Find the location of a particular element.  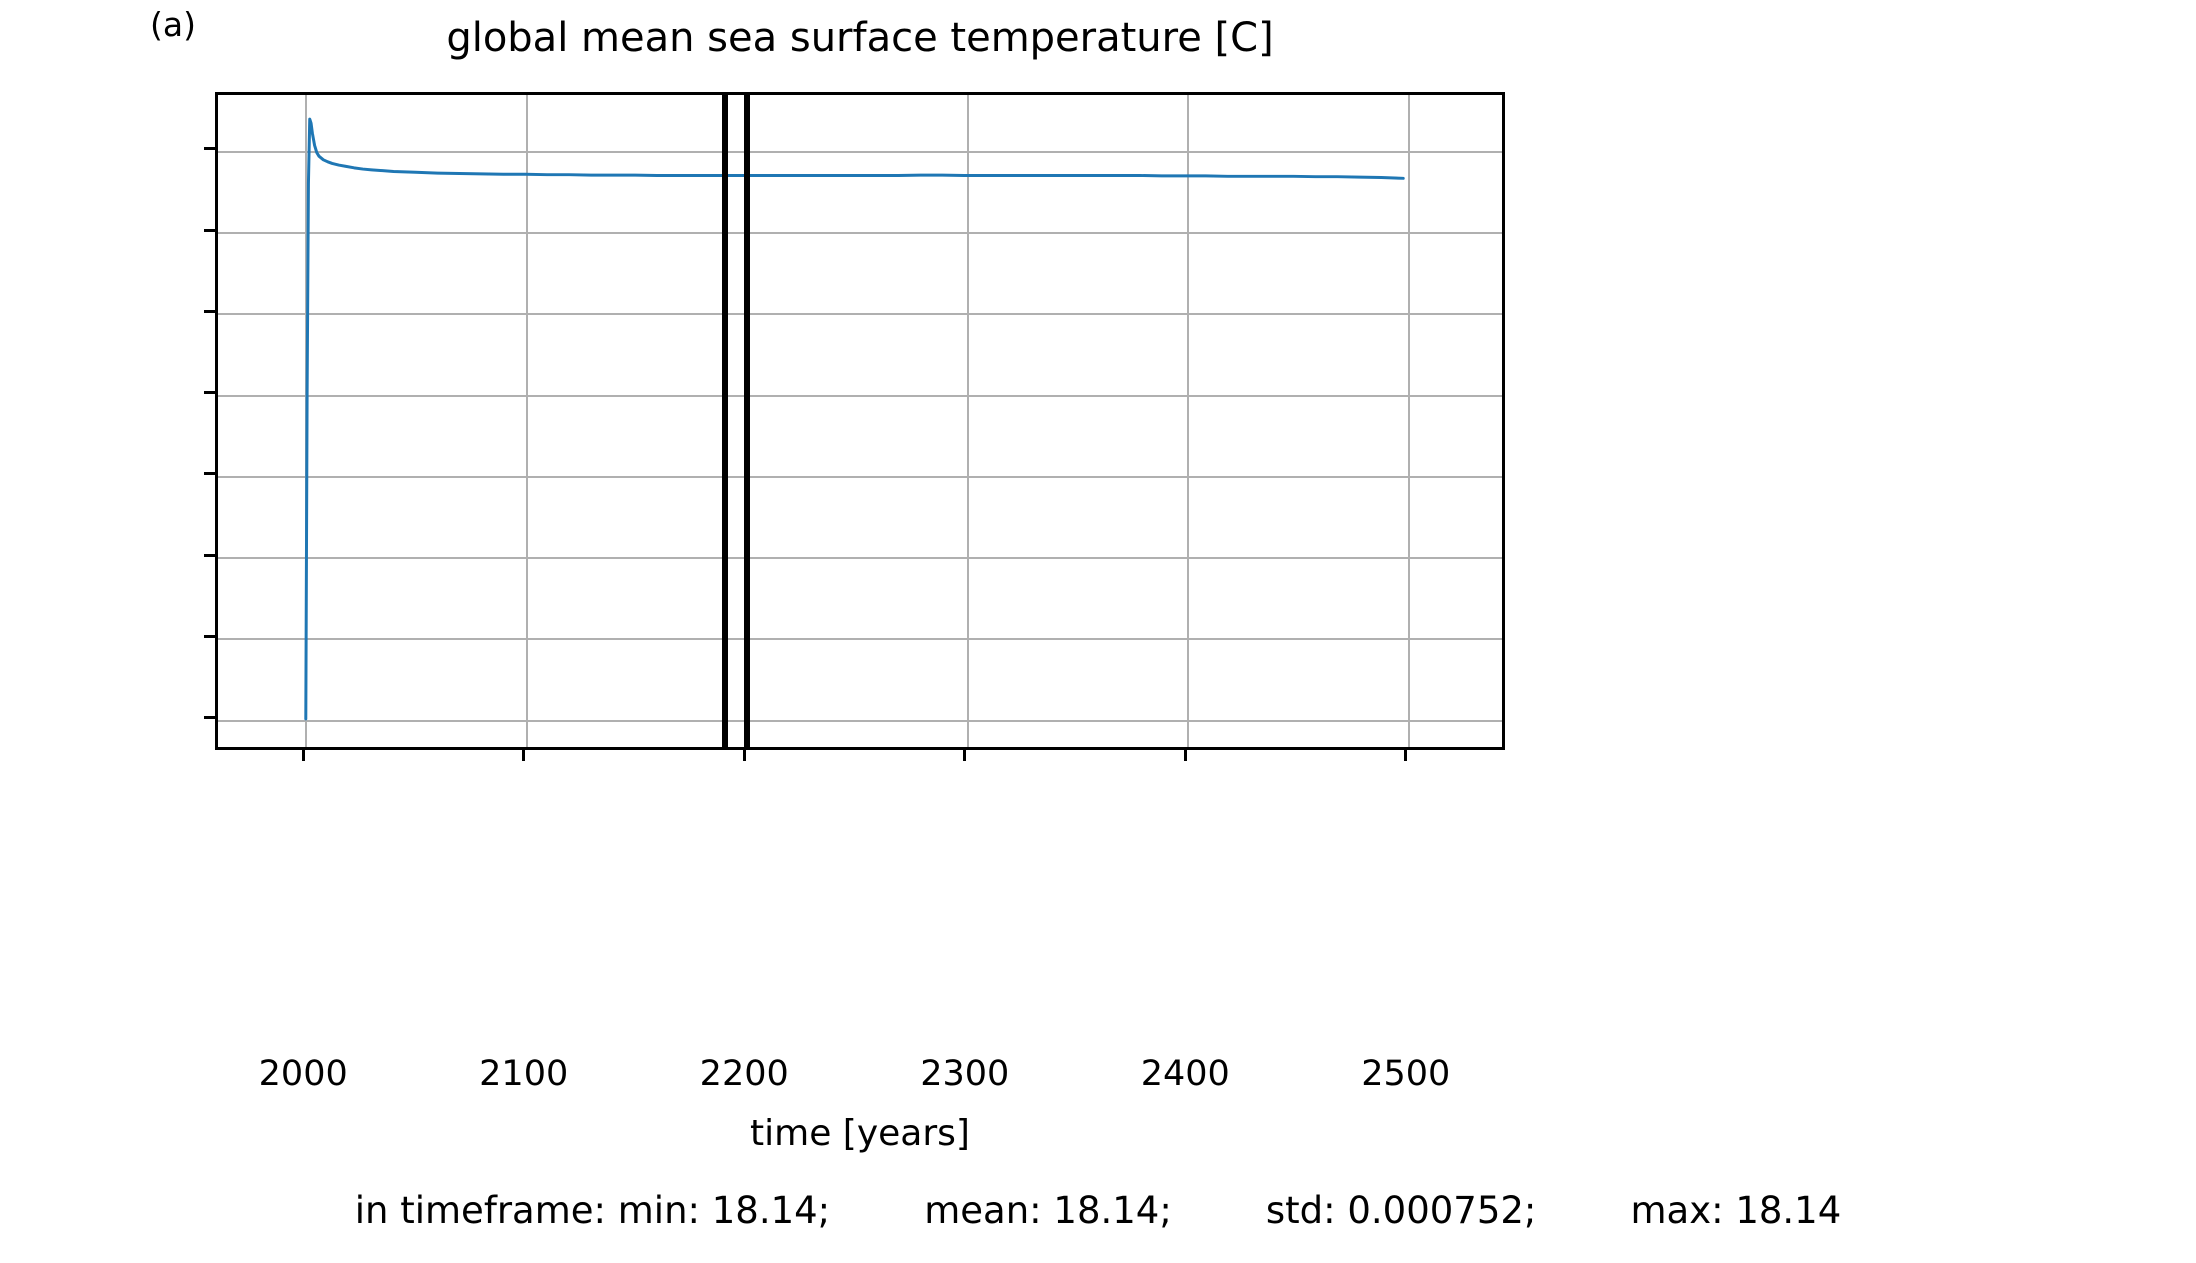

vertical-marker-timeframe-end is located at coordinates (747, 421).